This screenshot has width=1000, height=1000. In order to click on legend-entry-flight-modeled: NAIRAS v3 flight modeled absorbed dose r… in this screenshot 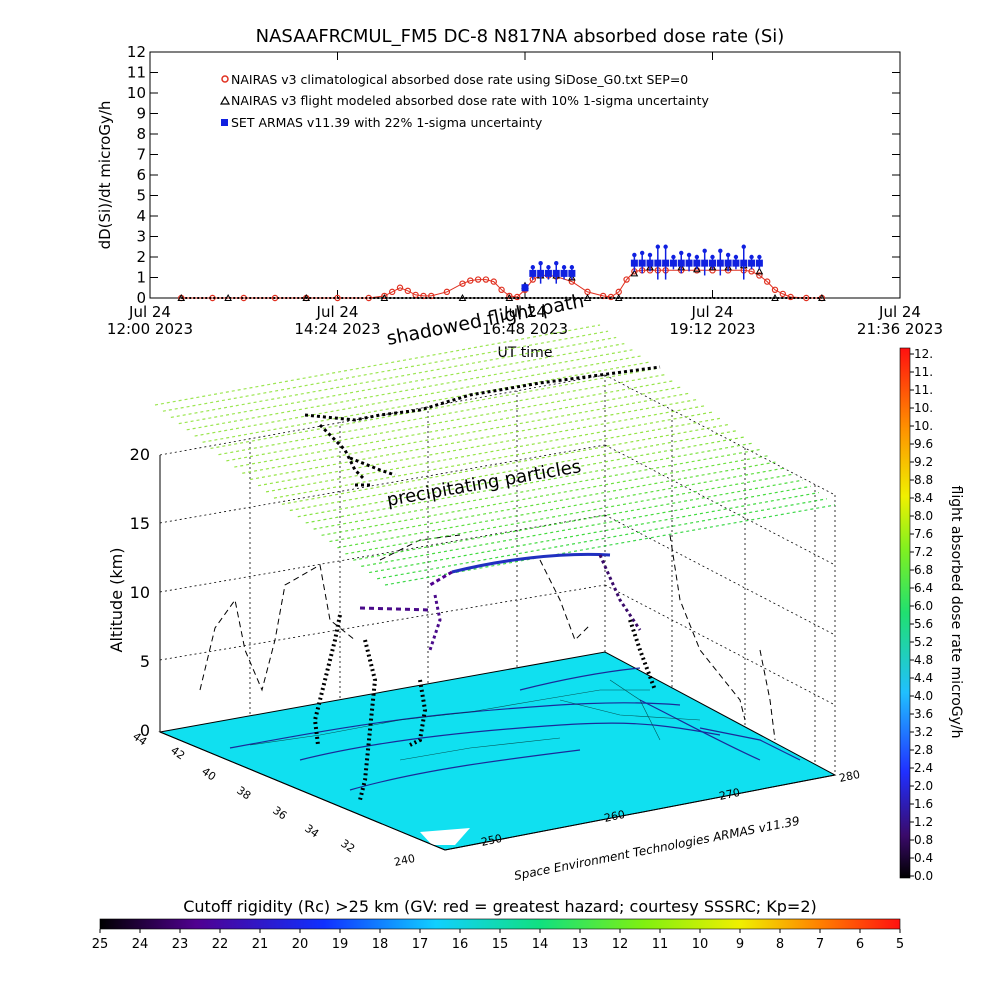, I will do `click(470, 100)`.